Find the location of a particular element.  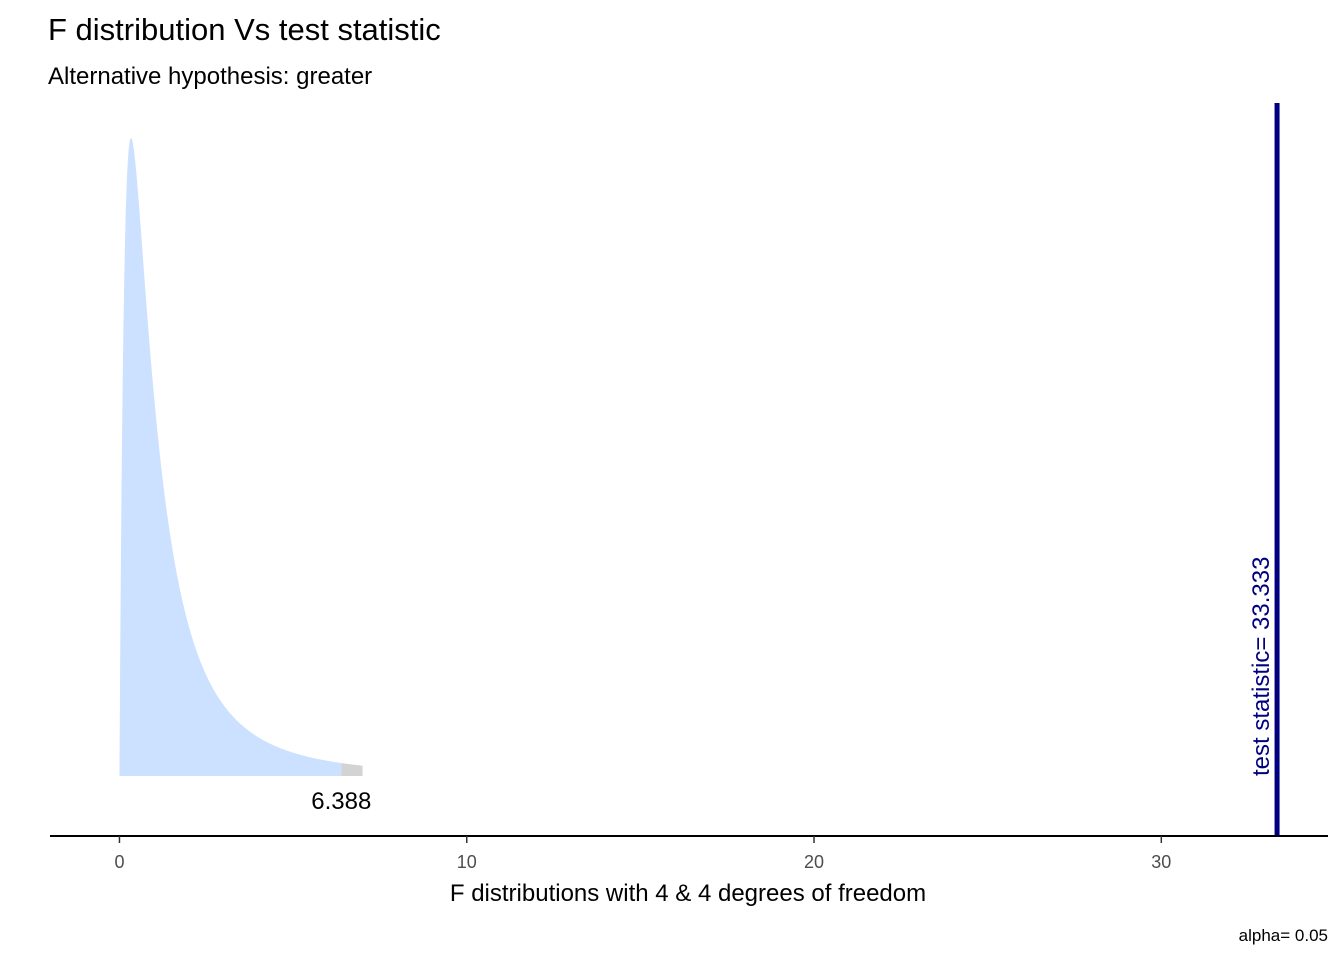

x-tick-label: 30 is located at coordinates (1161, 862).